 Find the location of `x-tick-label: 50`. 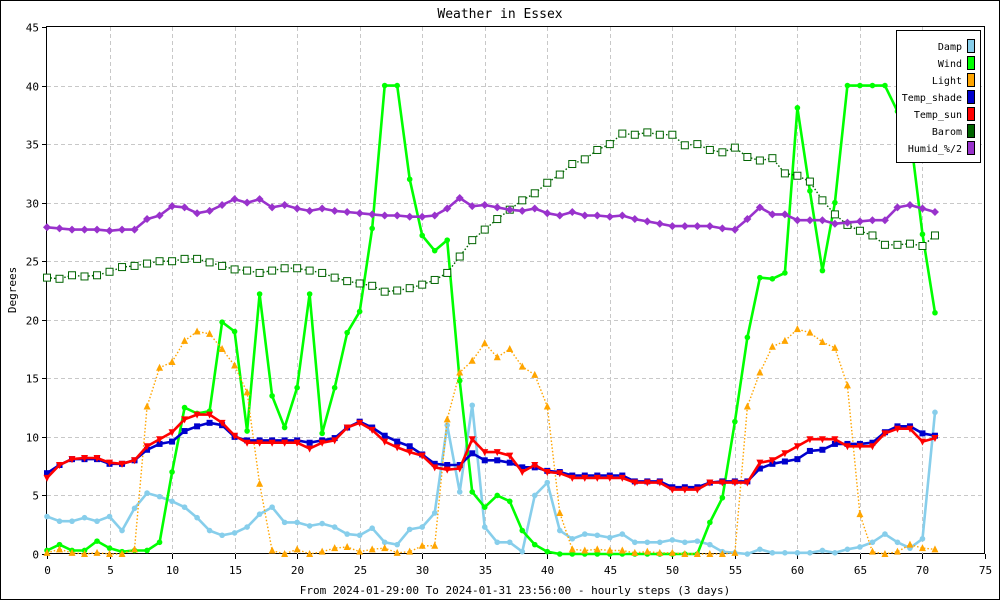

x-tick-label: 50 is located at coordinates (672, 570).